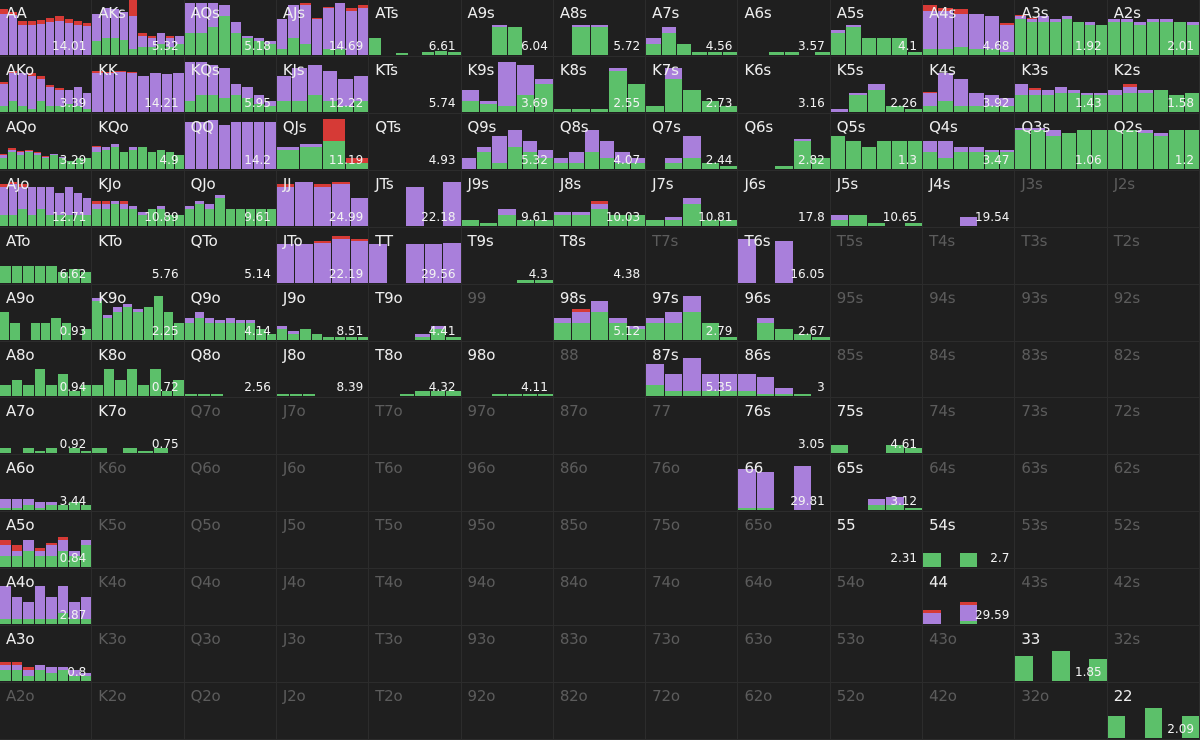 This screenshot has width=1200, height=740. I want to click on hand-cell-K2o: K2o, so click(138, 711).